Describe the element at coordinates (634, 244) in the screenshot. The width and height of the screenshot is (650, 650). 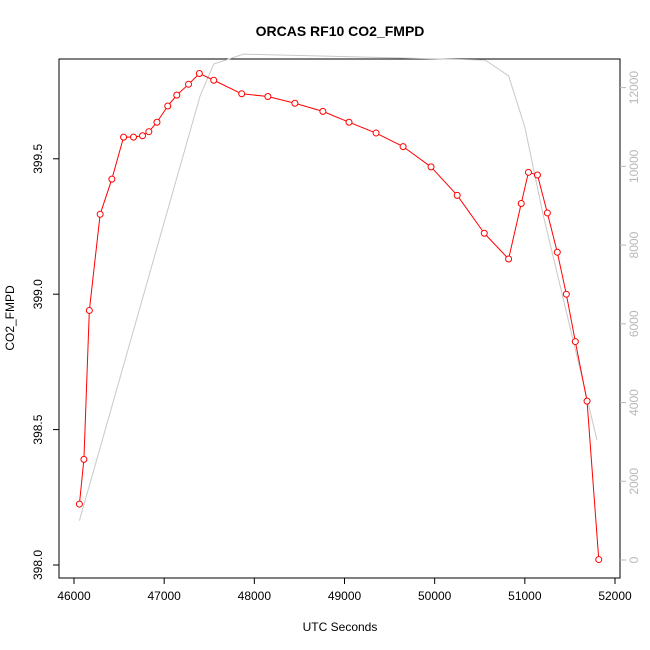
I see `y2-tick-label: 8000` at that location.